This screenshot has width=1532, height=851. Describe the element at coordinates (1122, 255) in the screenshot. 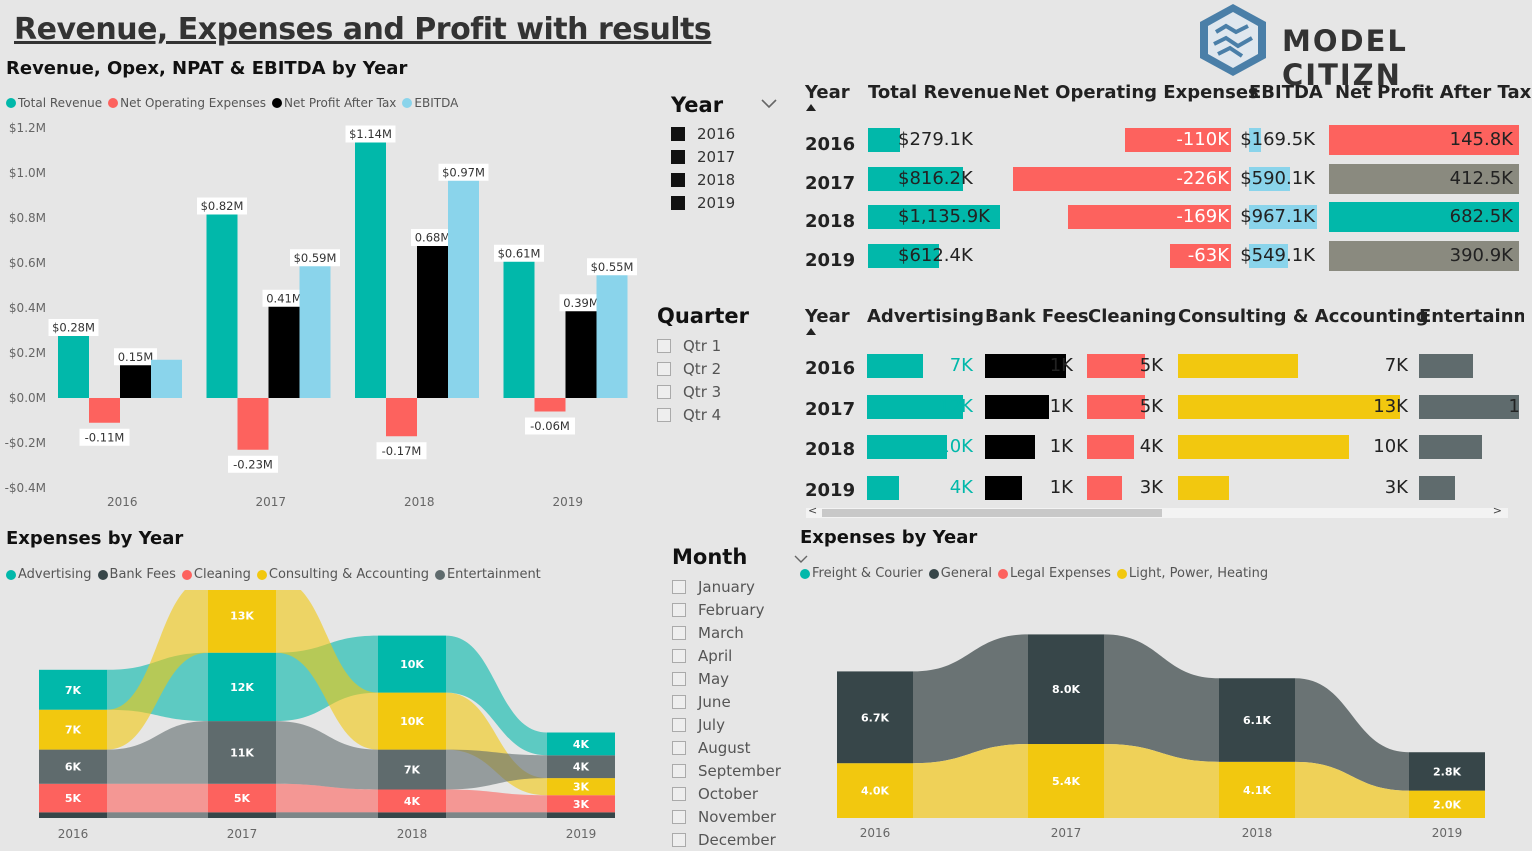

I see `col-net-operating-expenses: -63K` at that location.